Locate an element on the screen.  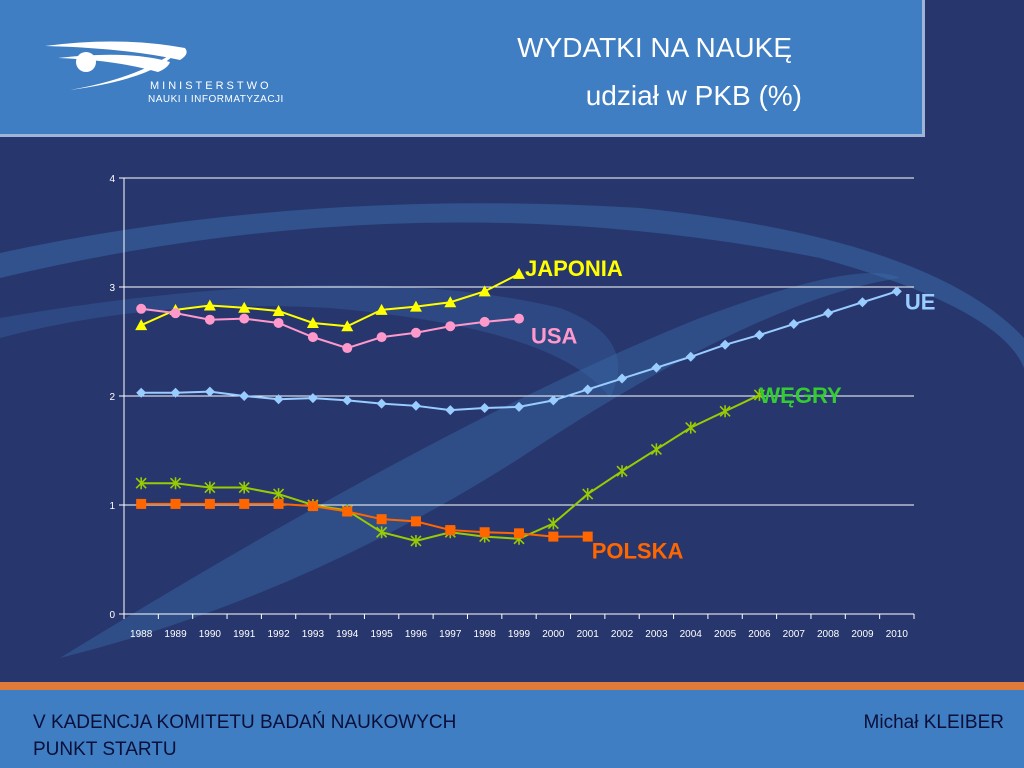
series-label-polska: POLSKA is located at coordinates (638, 551).